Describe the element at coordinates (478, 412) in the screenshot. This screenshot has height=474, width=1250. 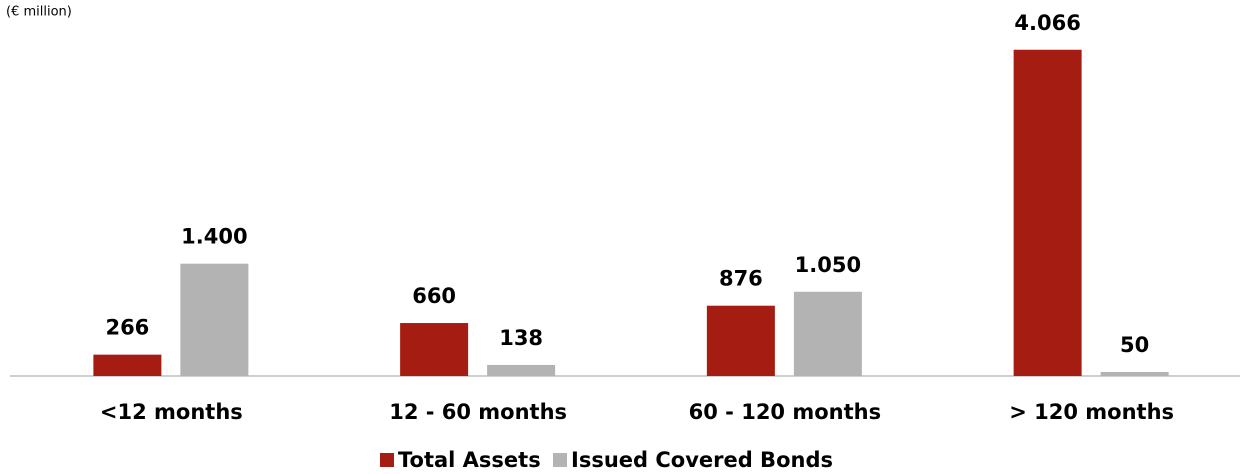
I see `x-tick-label: 12 - 60 months` at that location.